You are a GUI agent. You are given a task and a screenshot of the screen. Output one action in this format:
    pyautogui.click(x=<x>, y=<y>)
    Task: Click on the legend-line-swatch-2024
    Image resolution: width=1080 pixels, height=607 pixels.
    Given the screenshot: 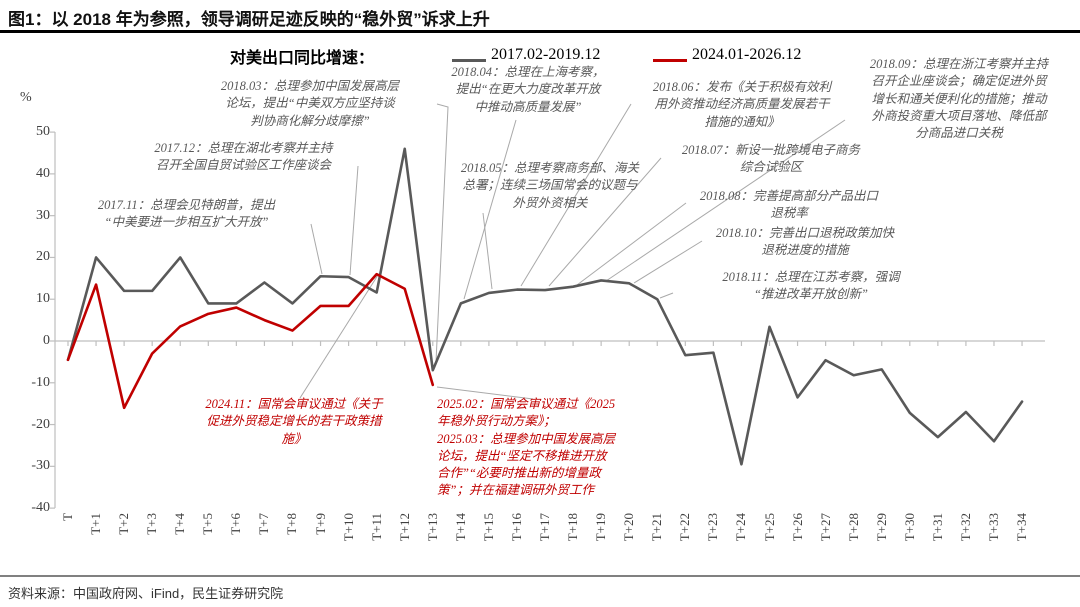 What is the action you would take?
    pyautogui.click(x=670, y=60)
    